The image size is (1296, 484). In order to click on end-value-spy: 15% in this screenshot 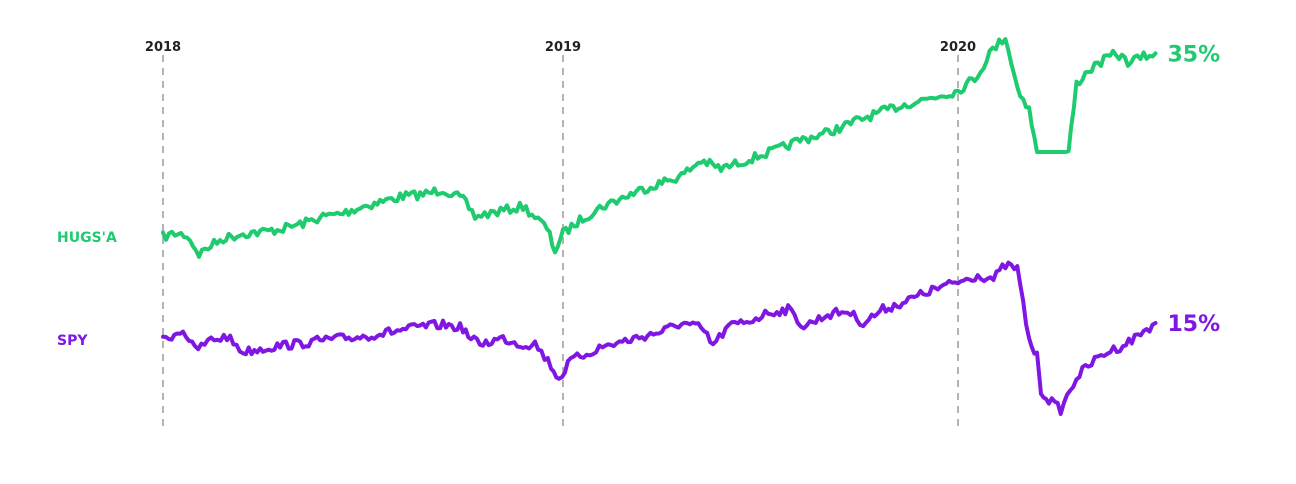, I will do `click(1194, 324)`.